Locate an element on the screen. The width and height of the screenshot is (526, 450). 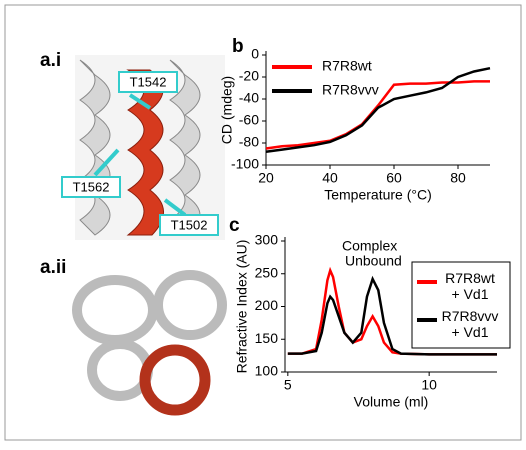
annotation: Complex is located at coordinates (369, 246).